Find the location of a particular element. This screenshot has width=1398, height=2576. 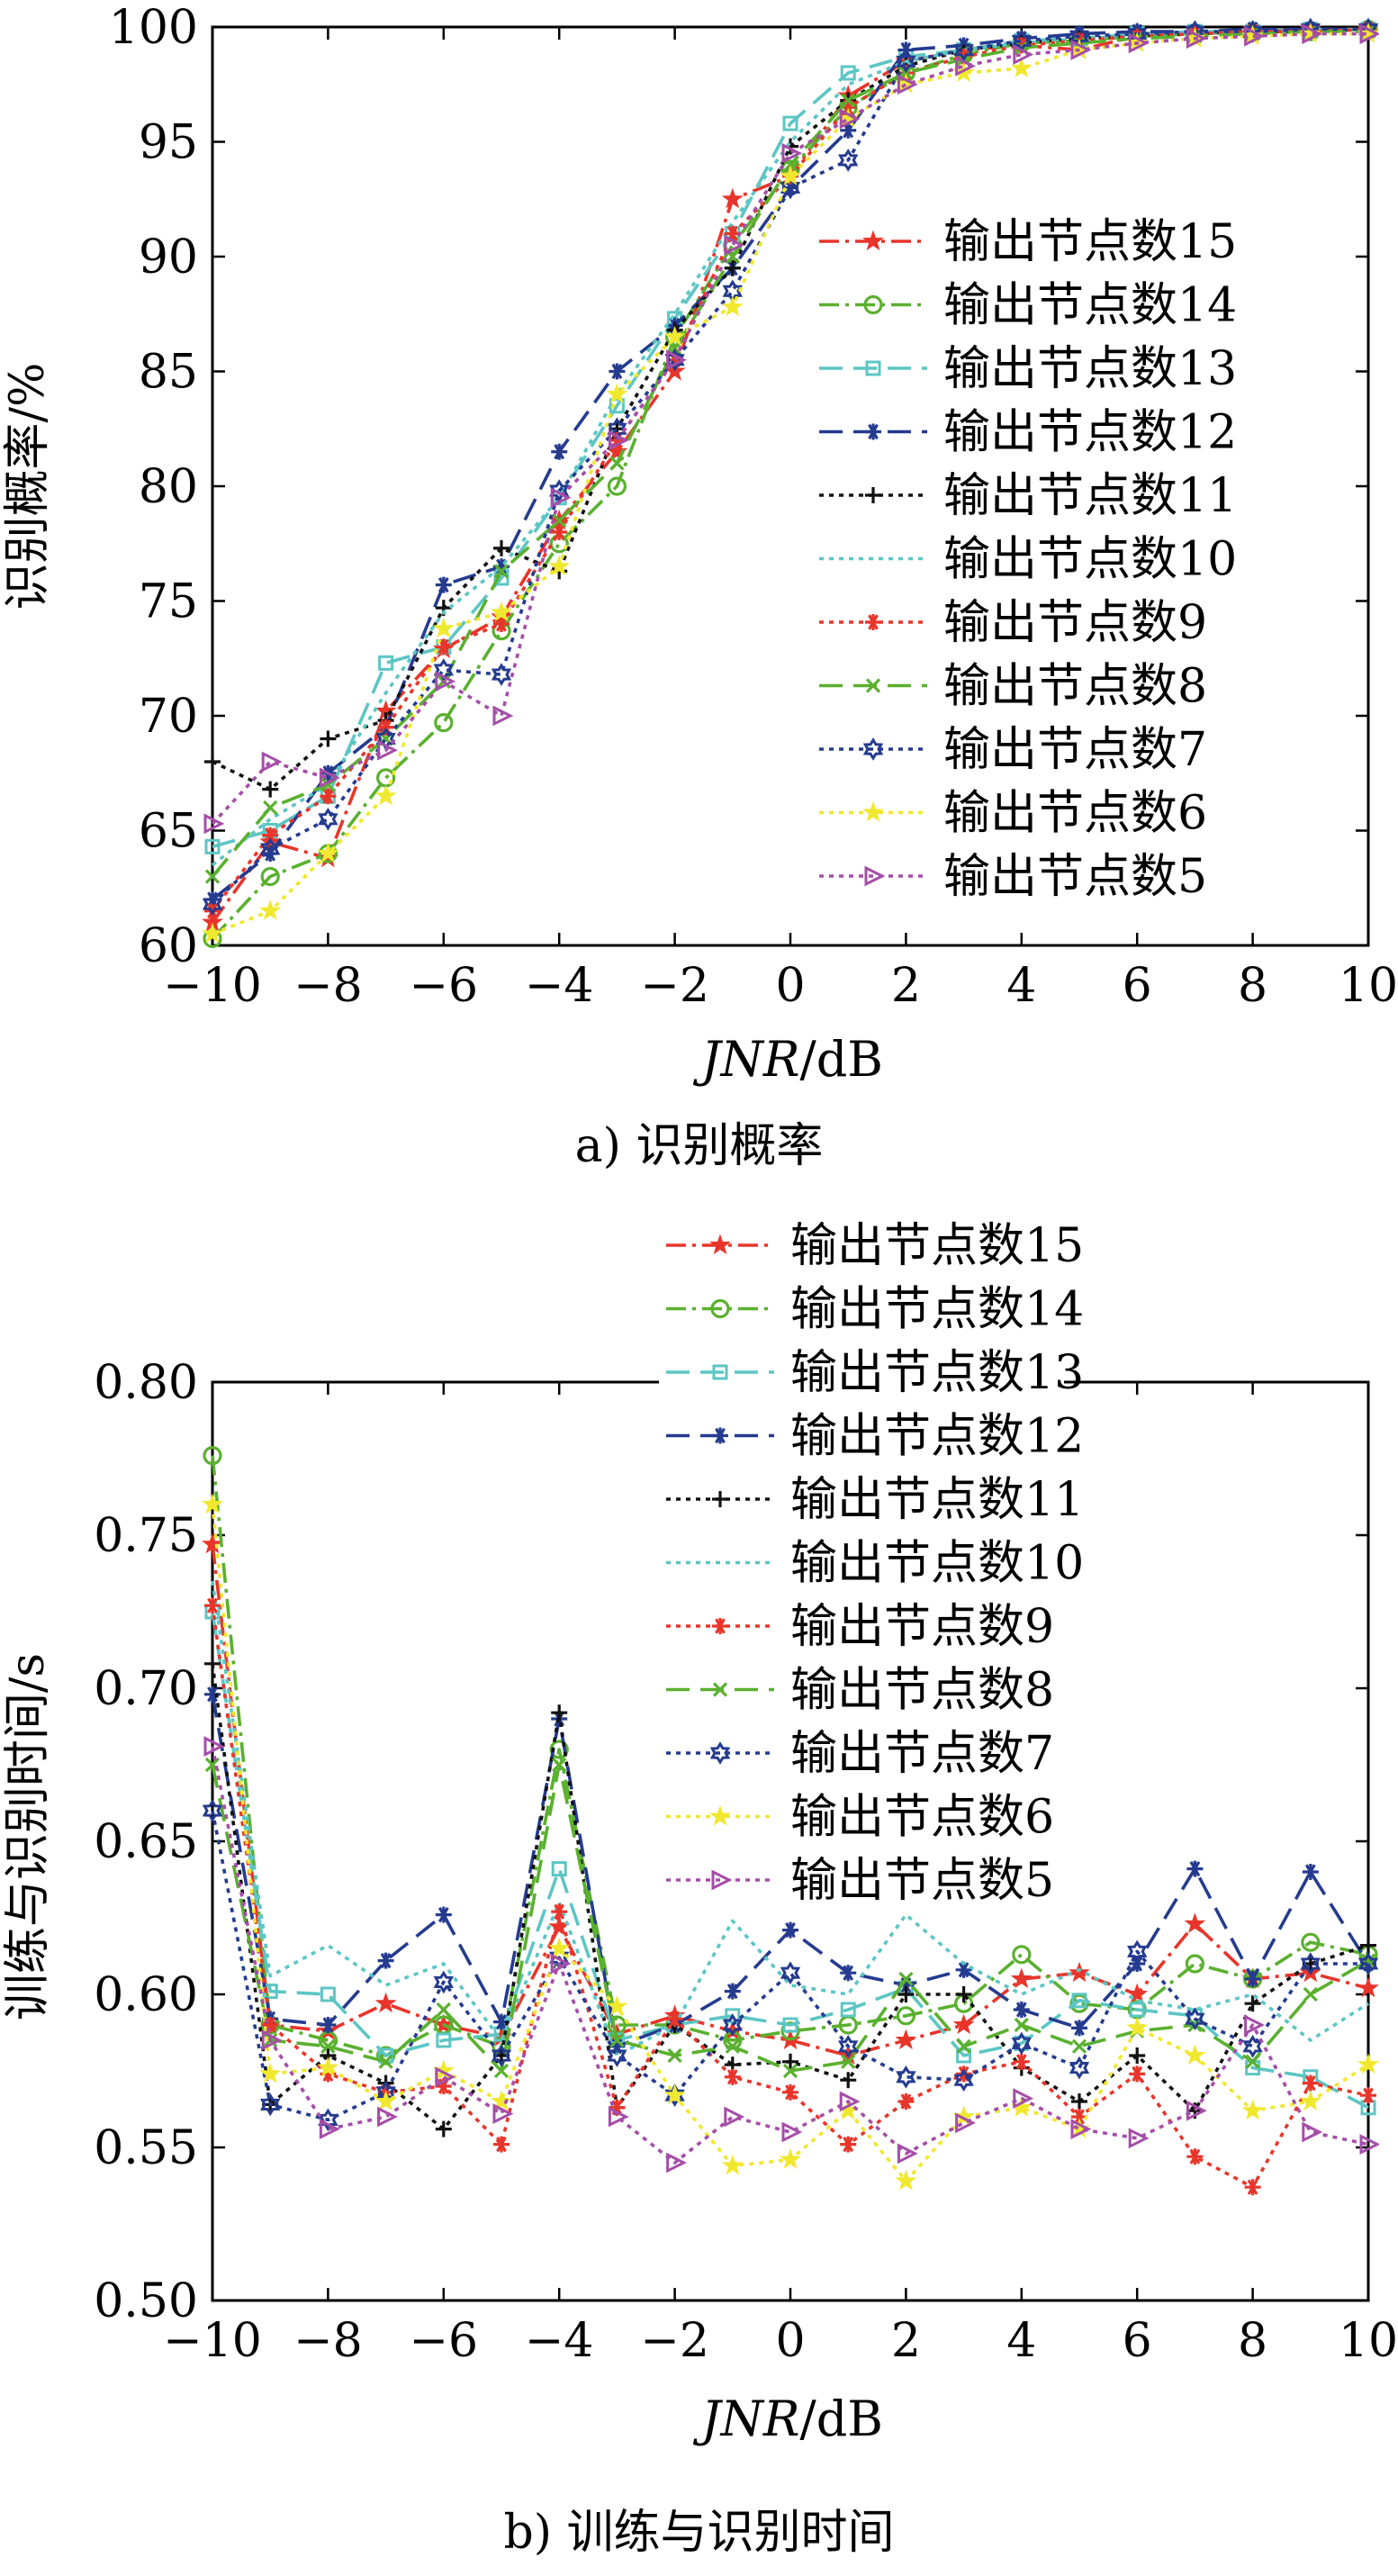

legend-item: 输出节点数10 is located at coordinates (872, 1562).